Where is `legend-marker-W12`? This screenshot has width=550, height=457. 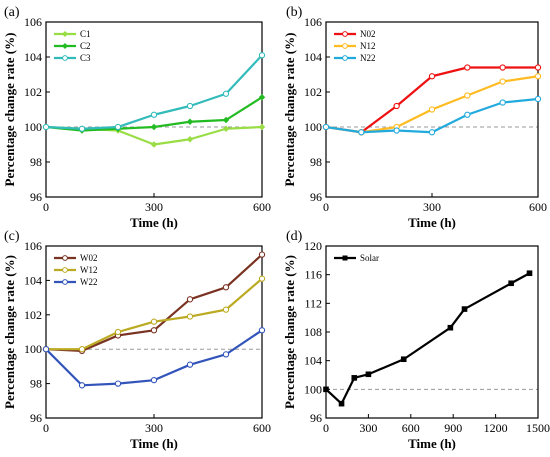 legend-marker-W12 is located at coordinates (65, 270).